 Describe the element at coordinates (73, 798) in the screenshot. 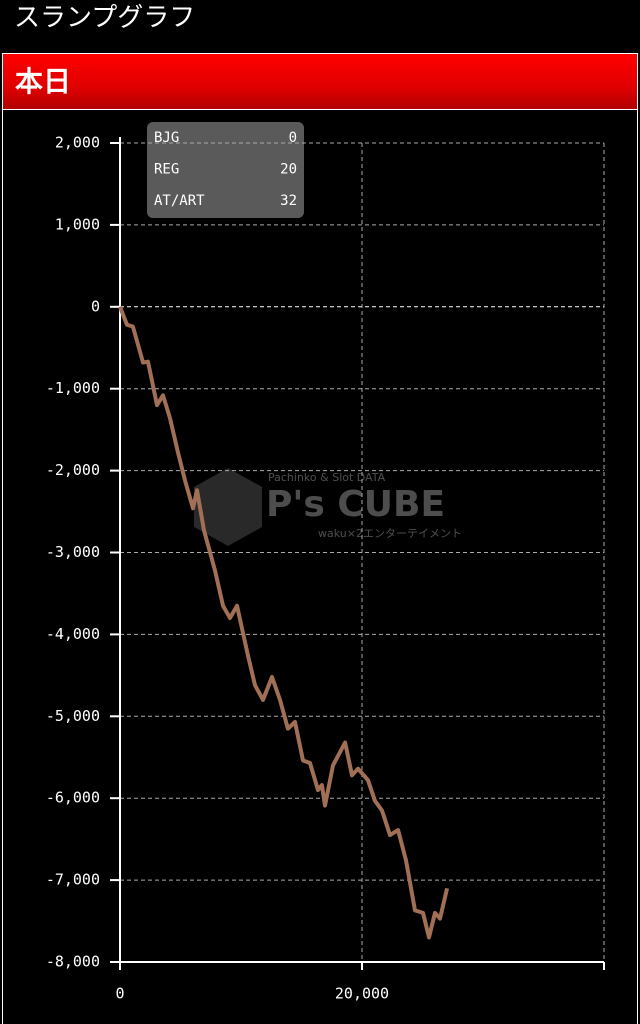

I see `y-tick-label: -6,000` at that location.